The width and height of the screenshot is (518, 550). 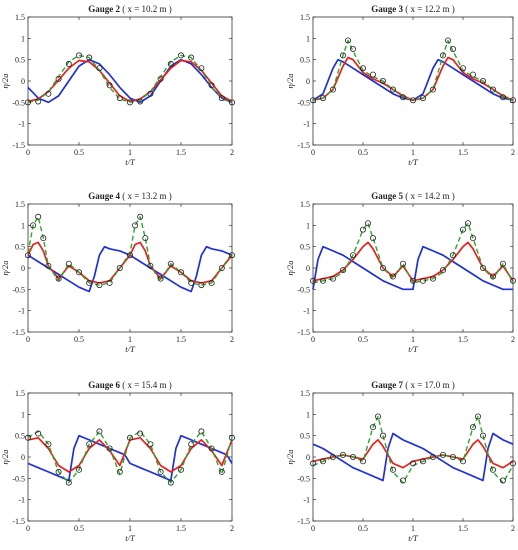 I want to click on x-tick-label: 0, so click(x=28, y=528).